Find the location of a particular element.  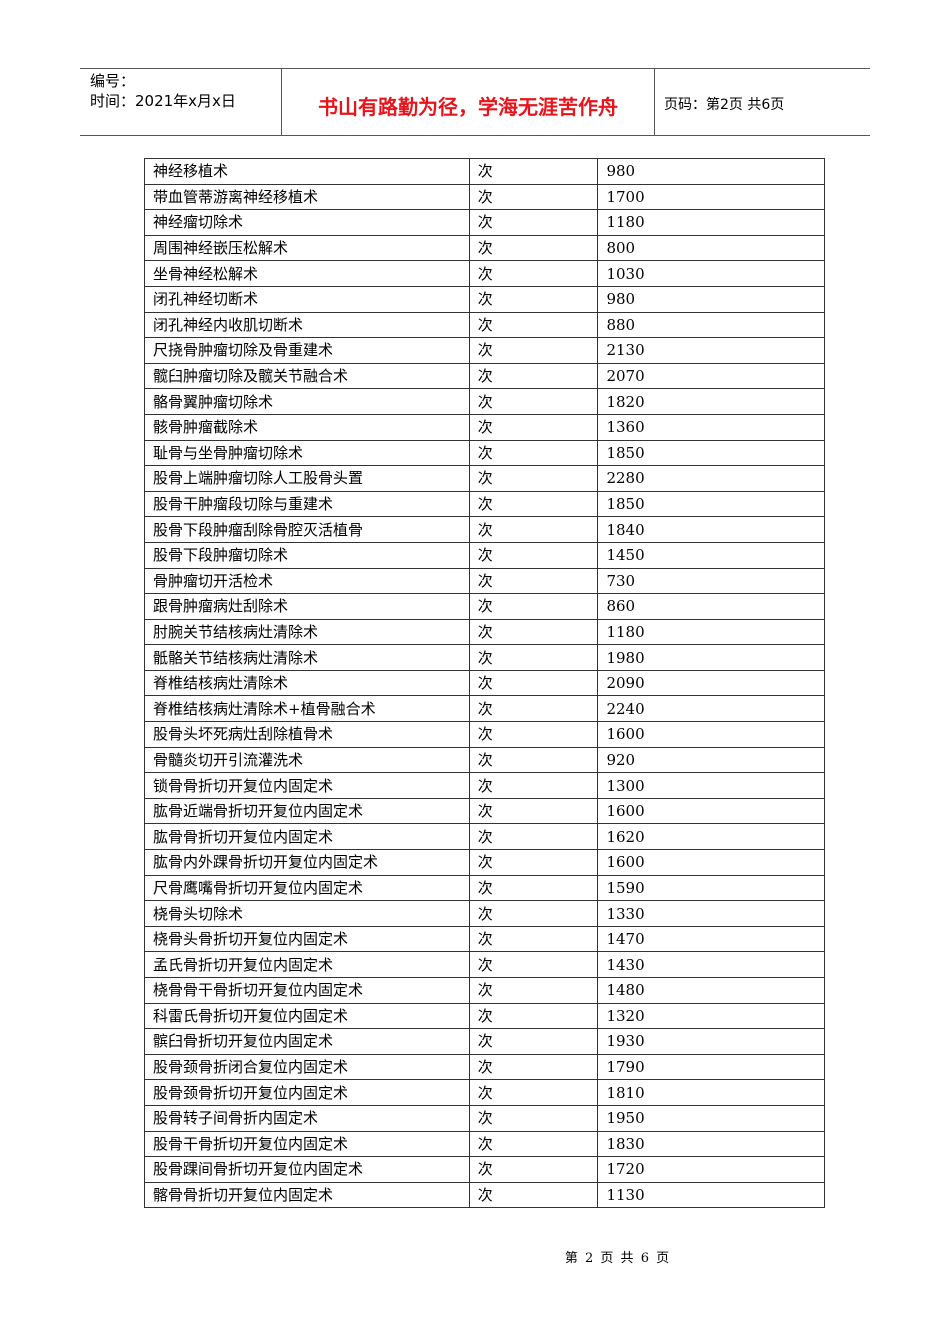

table-row: 神经移植术次 980 is located at coordinates (484, 171).